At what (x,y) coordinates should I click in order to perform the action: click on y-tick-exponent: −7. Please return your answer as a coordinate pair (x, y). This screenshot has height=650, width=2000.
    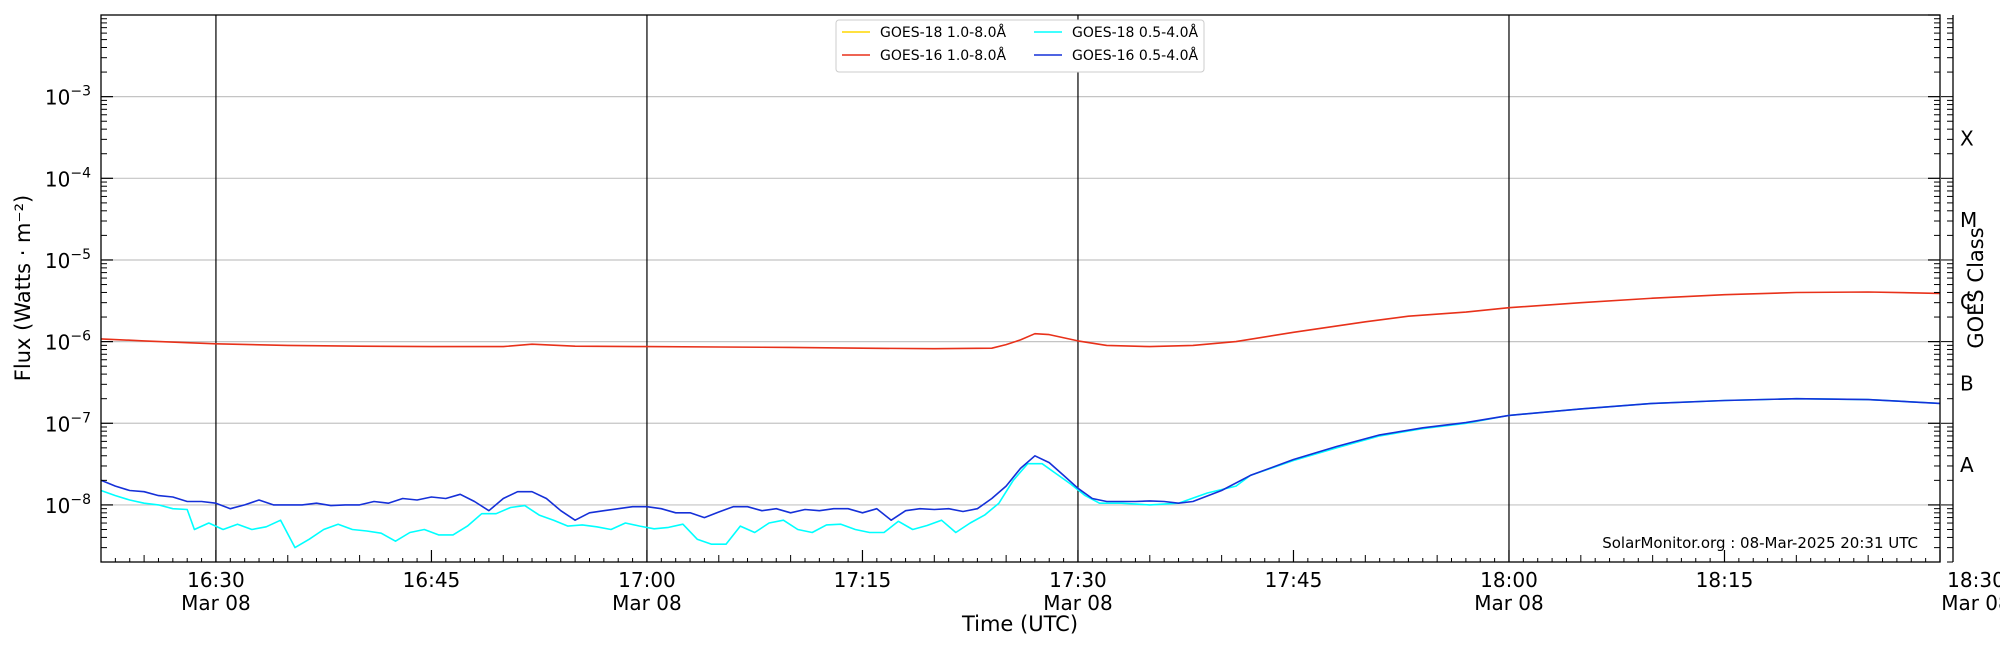
    Looking at the image, I should click on (80, 418).